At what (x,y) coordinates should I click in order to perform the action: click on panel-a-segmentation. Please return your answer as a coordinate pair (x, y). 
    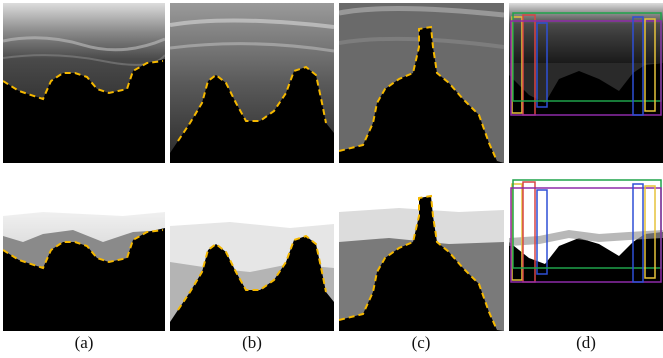
    Looking at the image, I should click on (84, 251).